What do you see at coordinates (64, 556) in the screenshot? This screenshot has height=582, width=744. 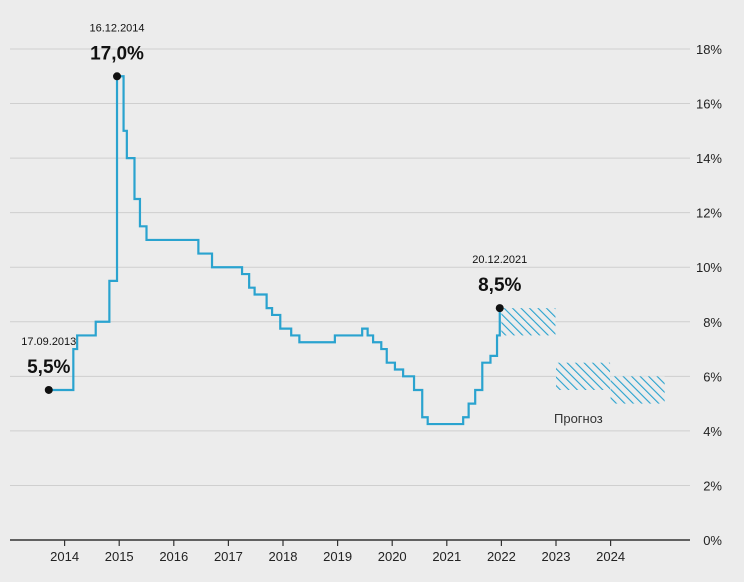 I see `x-tick-label: 2014` at bounding box center [64, 556].